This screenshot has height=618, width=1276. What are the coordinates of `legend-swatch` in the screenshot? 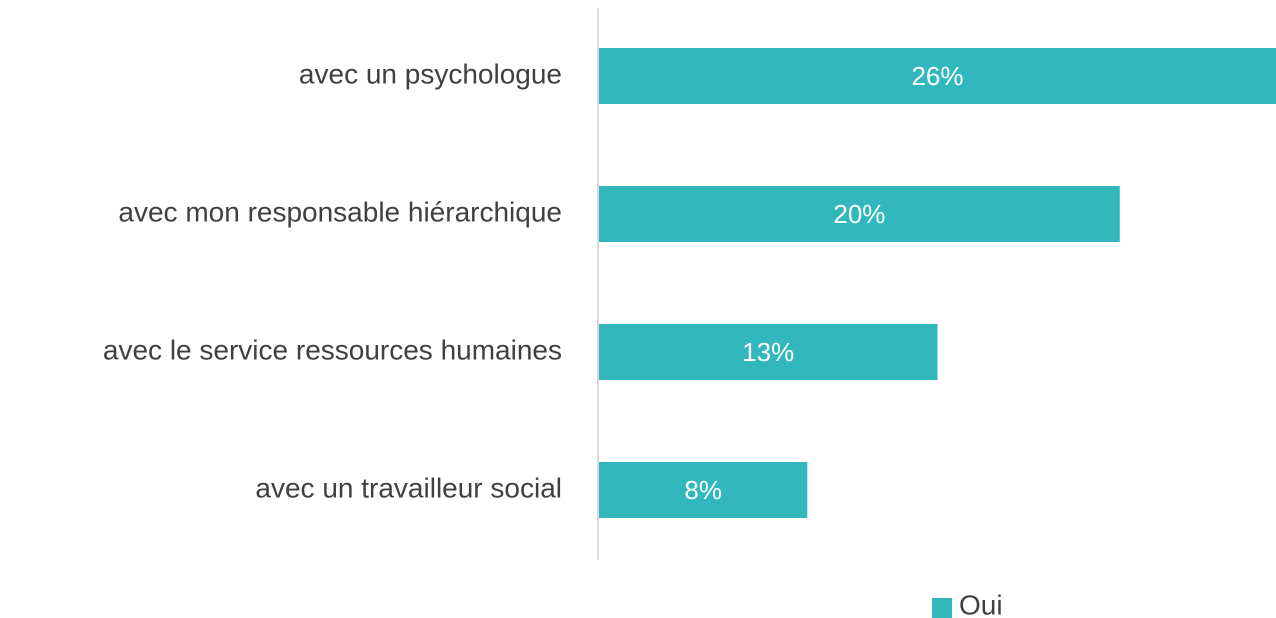 It's located at (942, 608).